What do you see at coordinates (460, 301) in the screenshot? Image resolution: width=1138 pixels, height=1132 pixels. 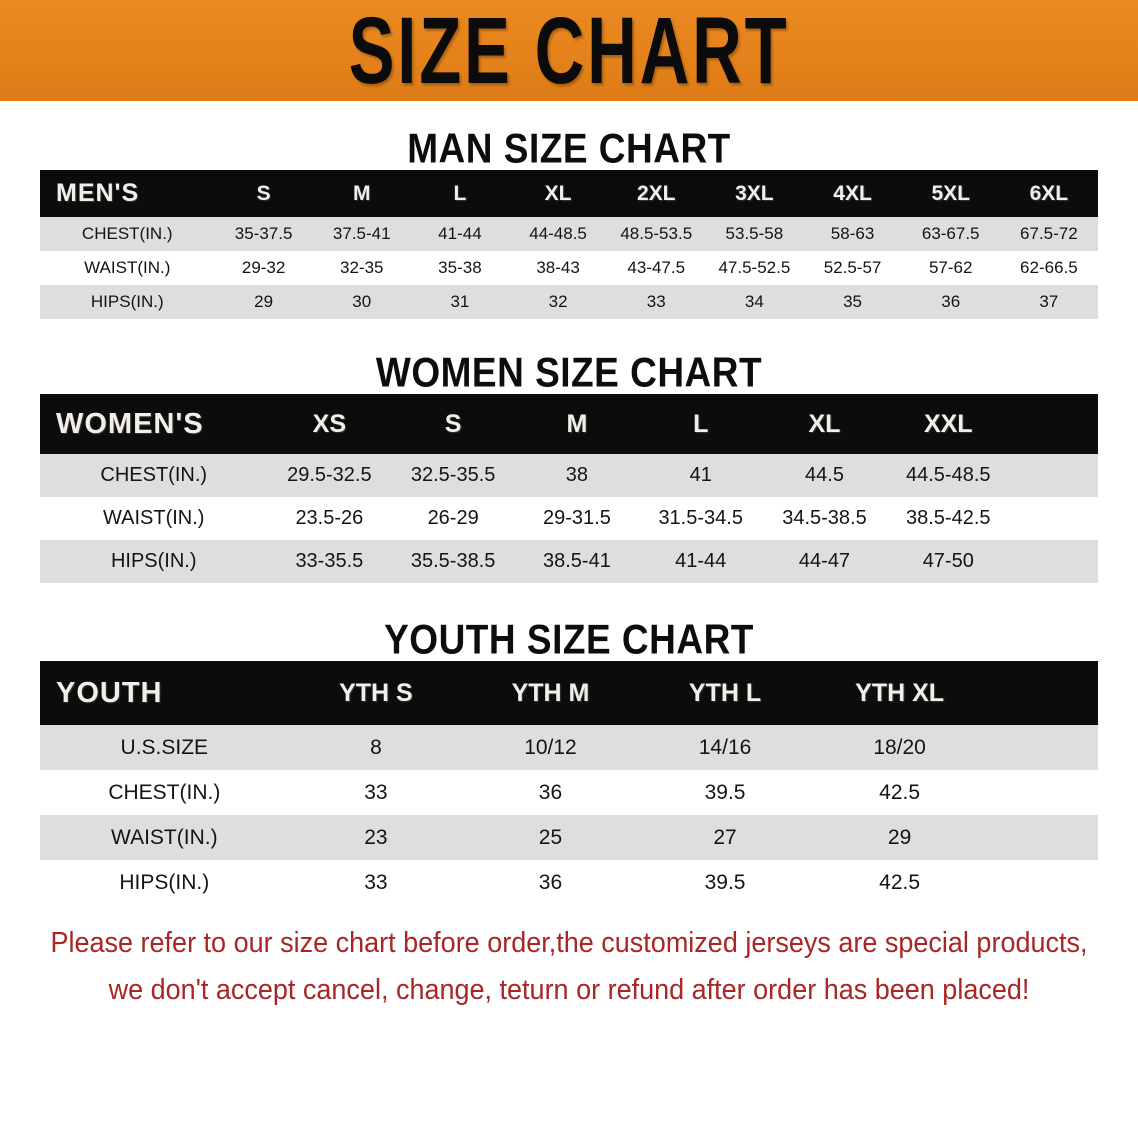 I see `cell-value: 31` at bounding box center [460, 301].